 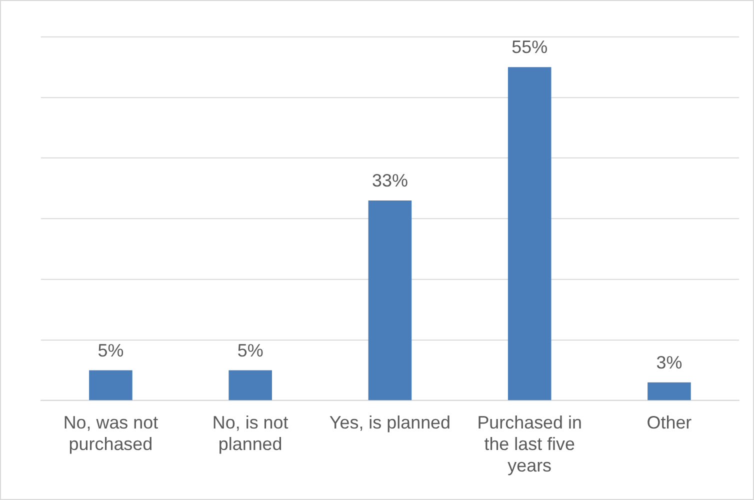 What do you see at coordinates (250, 433) in the screenshot?
I see `x-tick-label: No, is not planned` at bounding box center [250, 433].